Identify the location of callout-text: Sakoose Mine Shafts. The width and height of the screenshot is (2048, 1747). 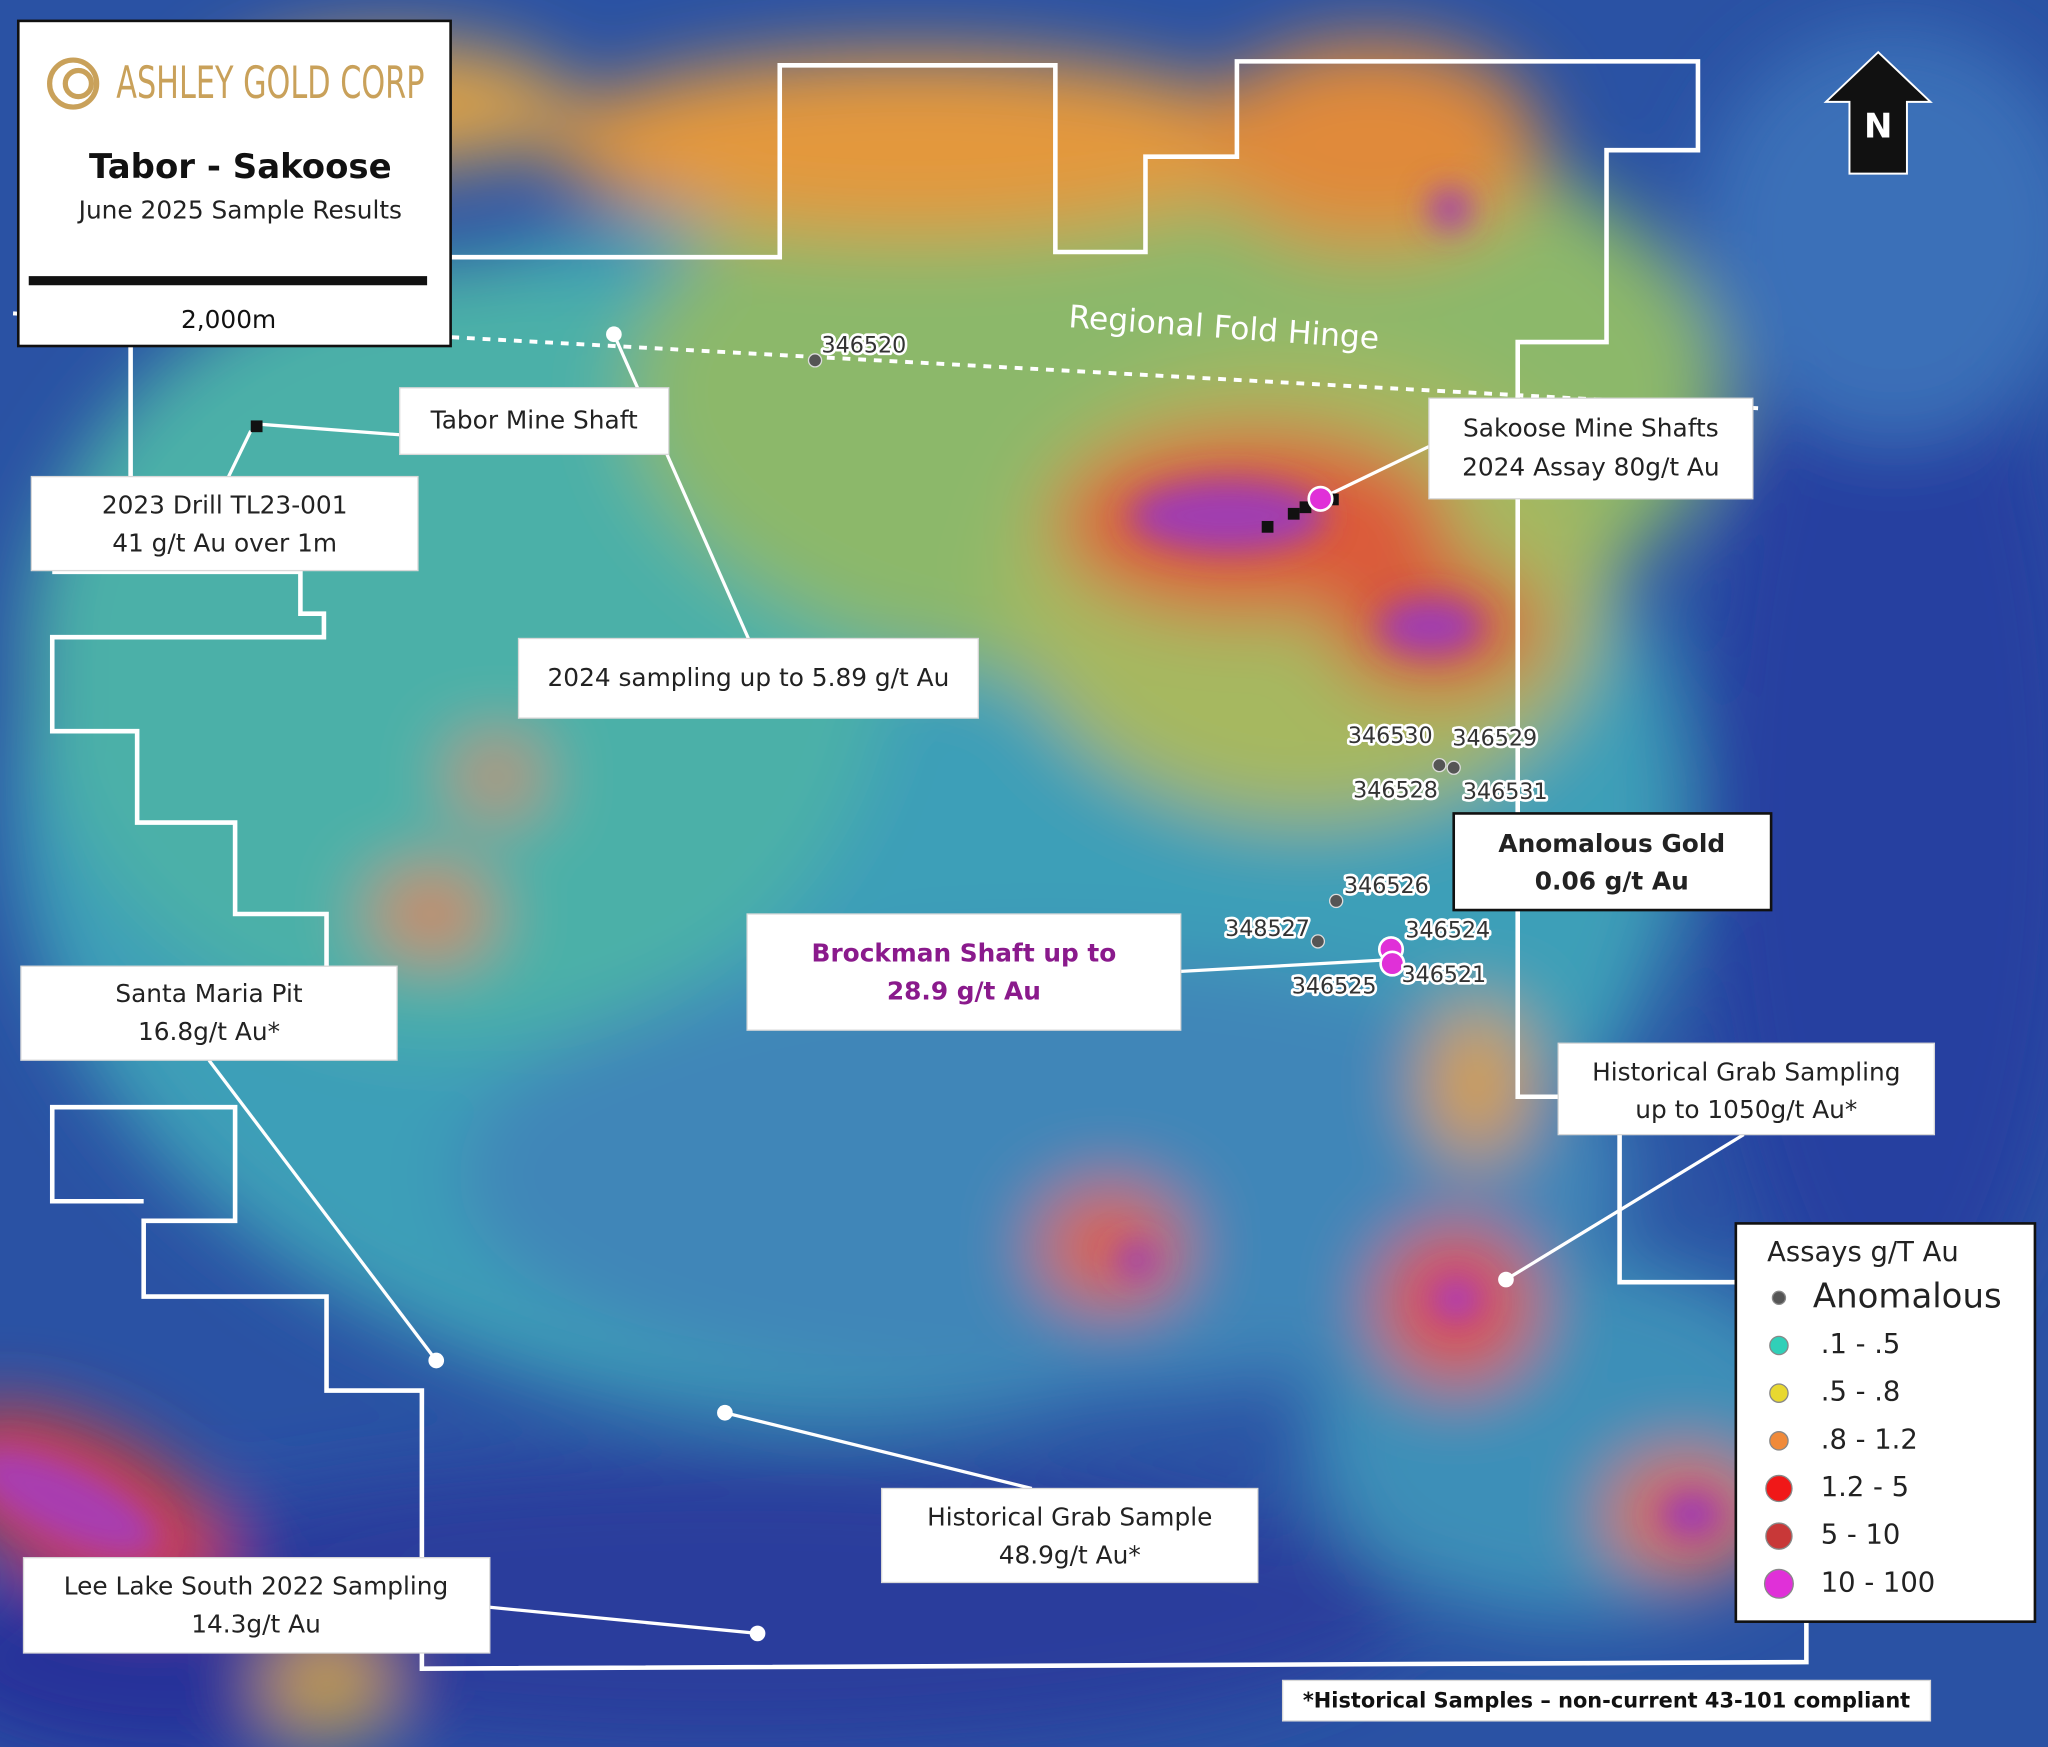
(1591, 428).